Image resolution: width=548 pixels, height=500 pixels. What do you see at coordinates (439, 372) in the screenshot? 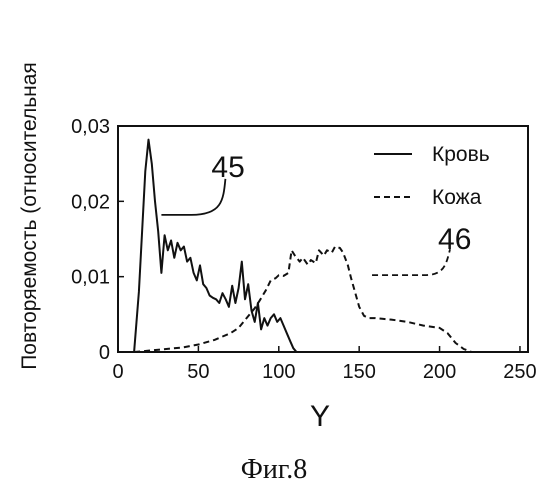
I see `x-tick-label: 200` at bounding box center [439, 372].